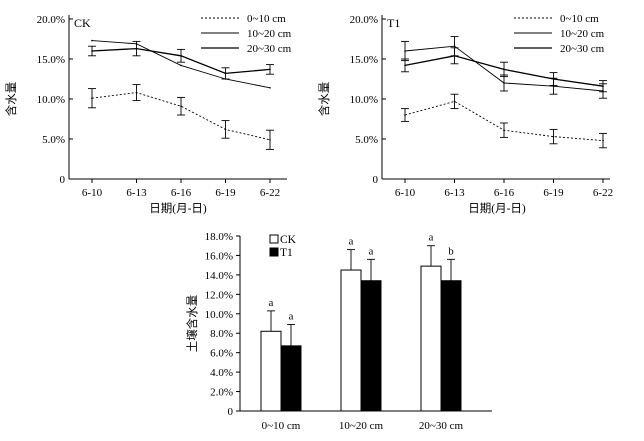 The width and height of the screenshot is (644, 441). I want to click on y-tick-label: 18.0%, so click(219, 237).